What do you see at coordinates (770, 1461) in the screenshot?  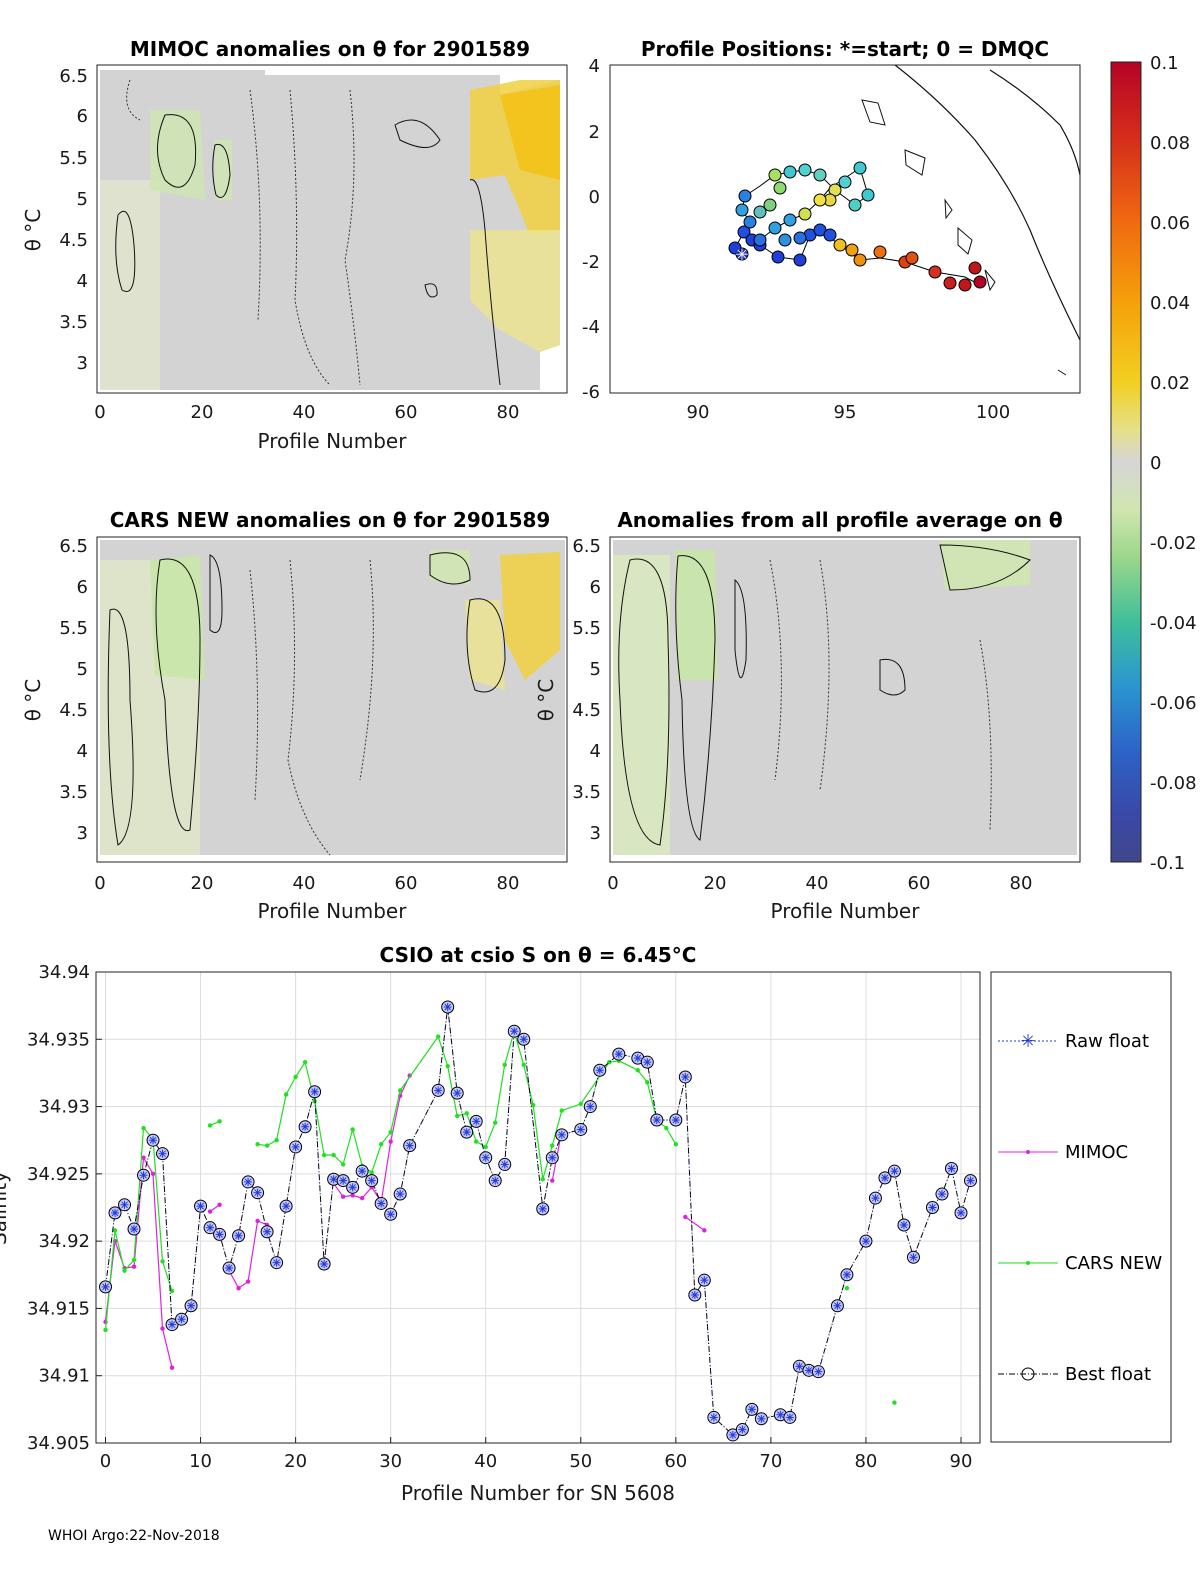 I see `x-tick-label: 70` at bounding box center [770, 1461].